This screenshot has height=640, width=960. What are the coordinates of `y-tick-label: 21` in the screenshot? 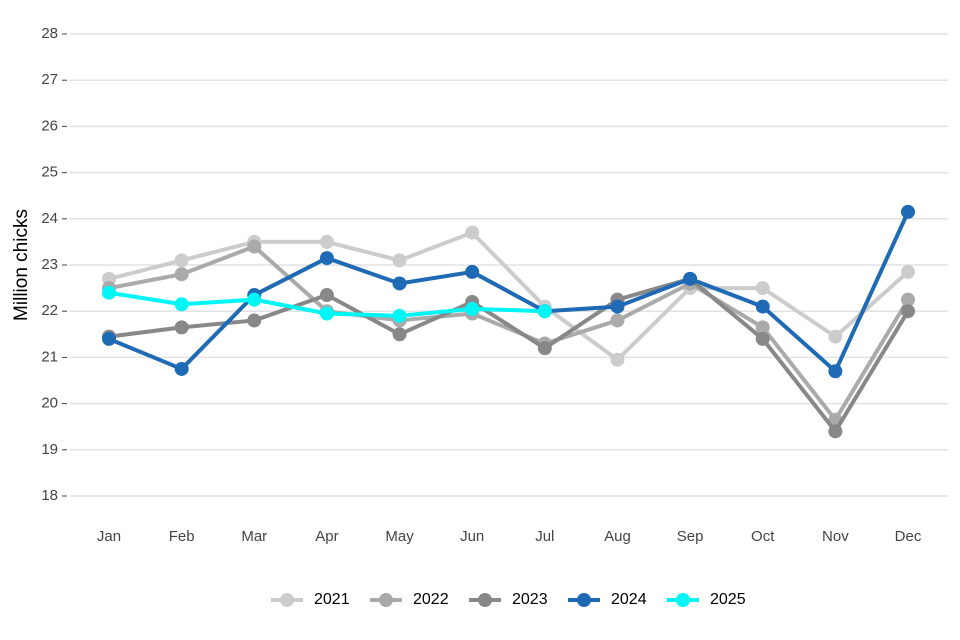 It's located at (49, 356).